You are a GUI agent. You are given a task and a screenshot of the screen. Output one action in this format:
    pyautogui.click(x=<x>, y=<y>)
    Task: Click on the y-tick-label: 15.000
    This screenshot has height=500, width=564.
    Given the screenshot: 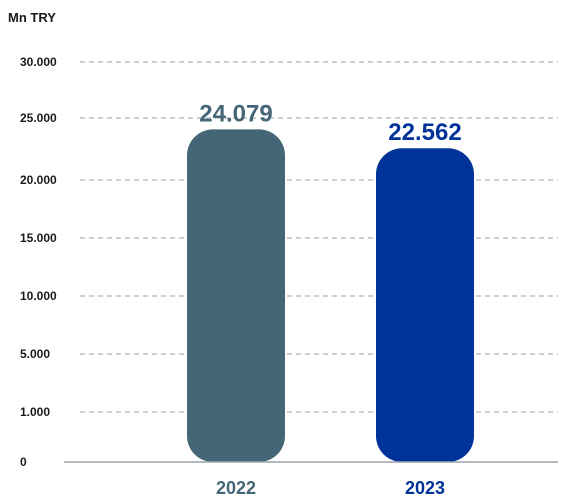 What is the action you would take?
    pyautogui.click(x=38, y=238)
    